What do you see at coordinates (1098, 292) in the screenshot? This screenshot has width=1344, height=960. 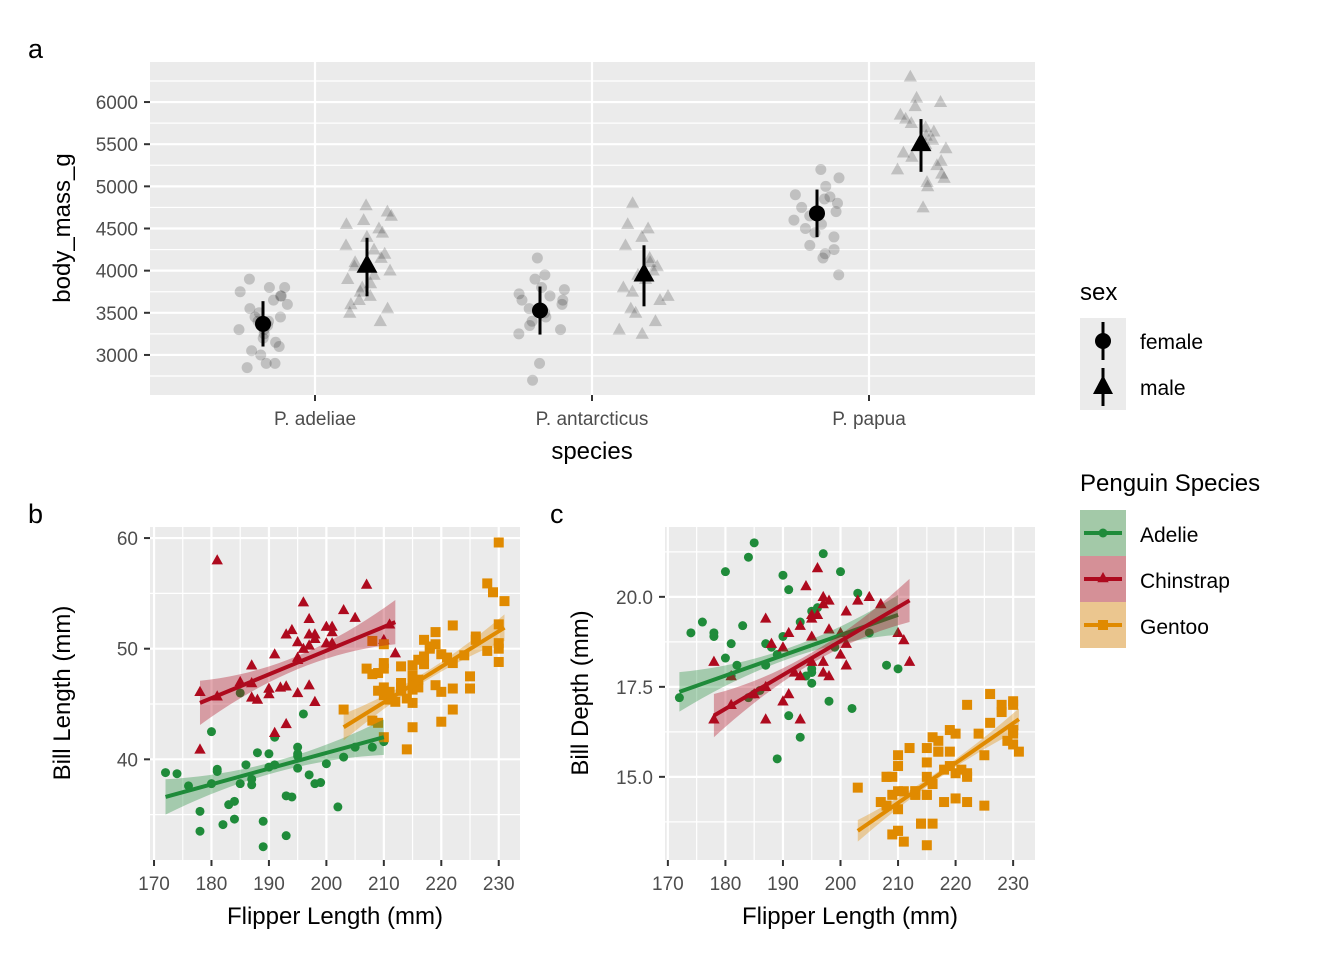 I see `sex-legend-title: sex` at bounding box center [1098, 292].